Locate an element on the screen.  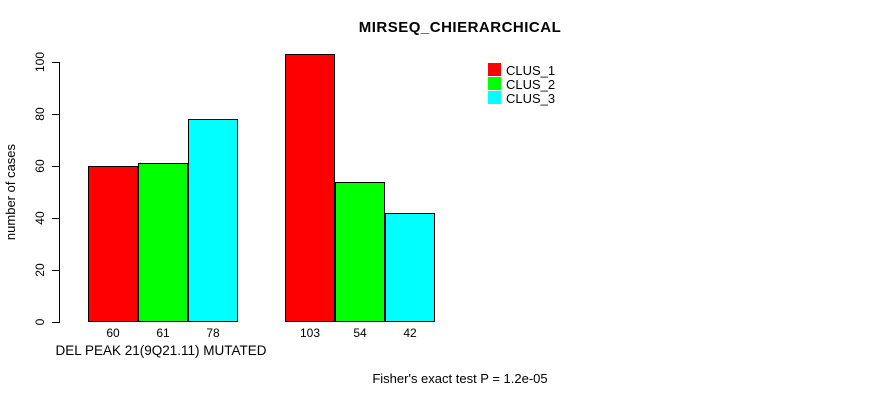
bar-value-label: 54 is located at coordinates (360, 333).